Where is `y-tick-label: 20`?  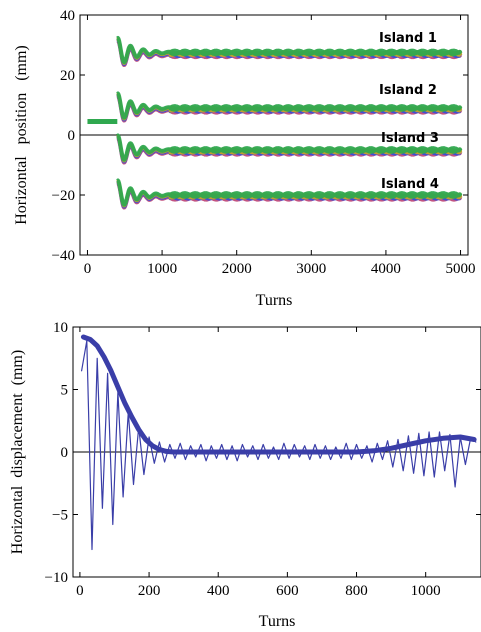
y-tick-label: 20 is located at coordinates (67, 76).